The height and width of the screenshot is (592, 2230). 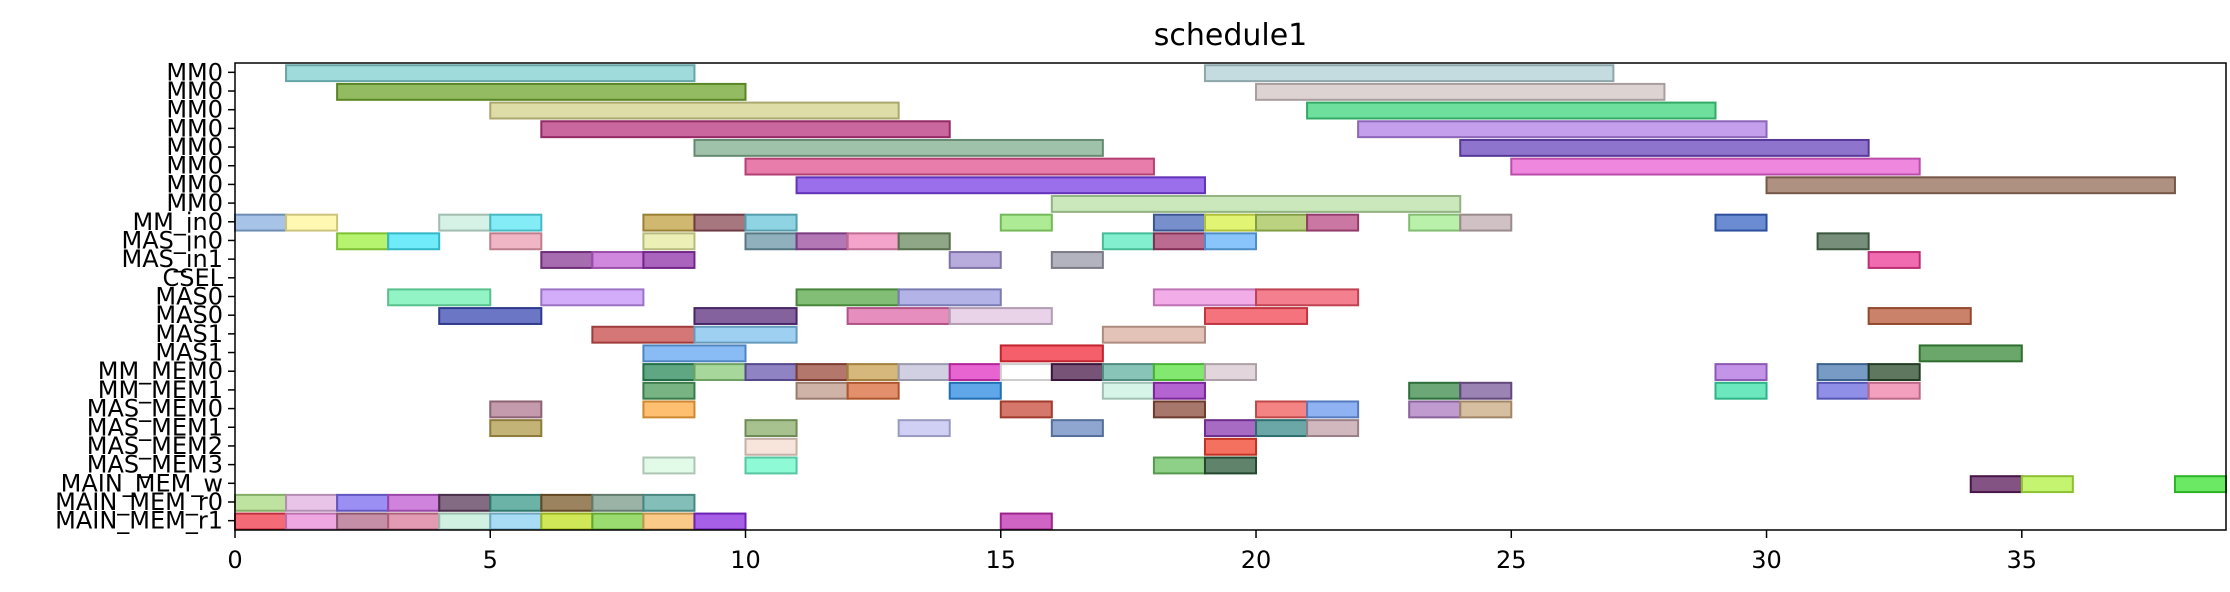 What do you see at coordinates (172, 240) in the screenshot?
I see `lane-label: MAS_in0` at bounding box center [172, 240].